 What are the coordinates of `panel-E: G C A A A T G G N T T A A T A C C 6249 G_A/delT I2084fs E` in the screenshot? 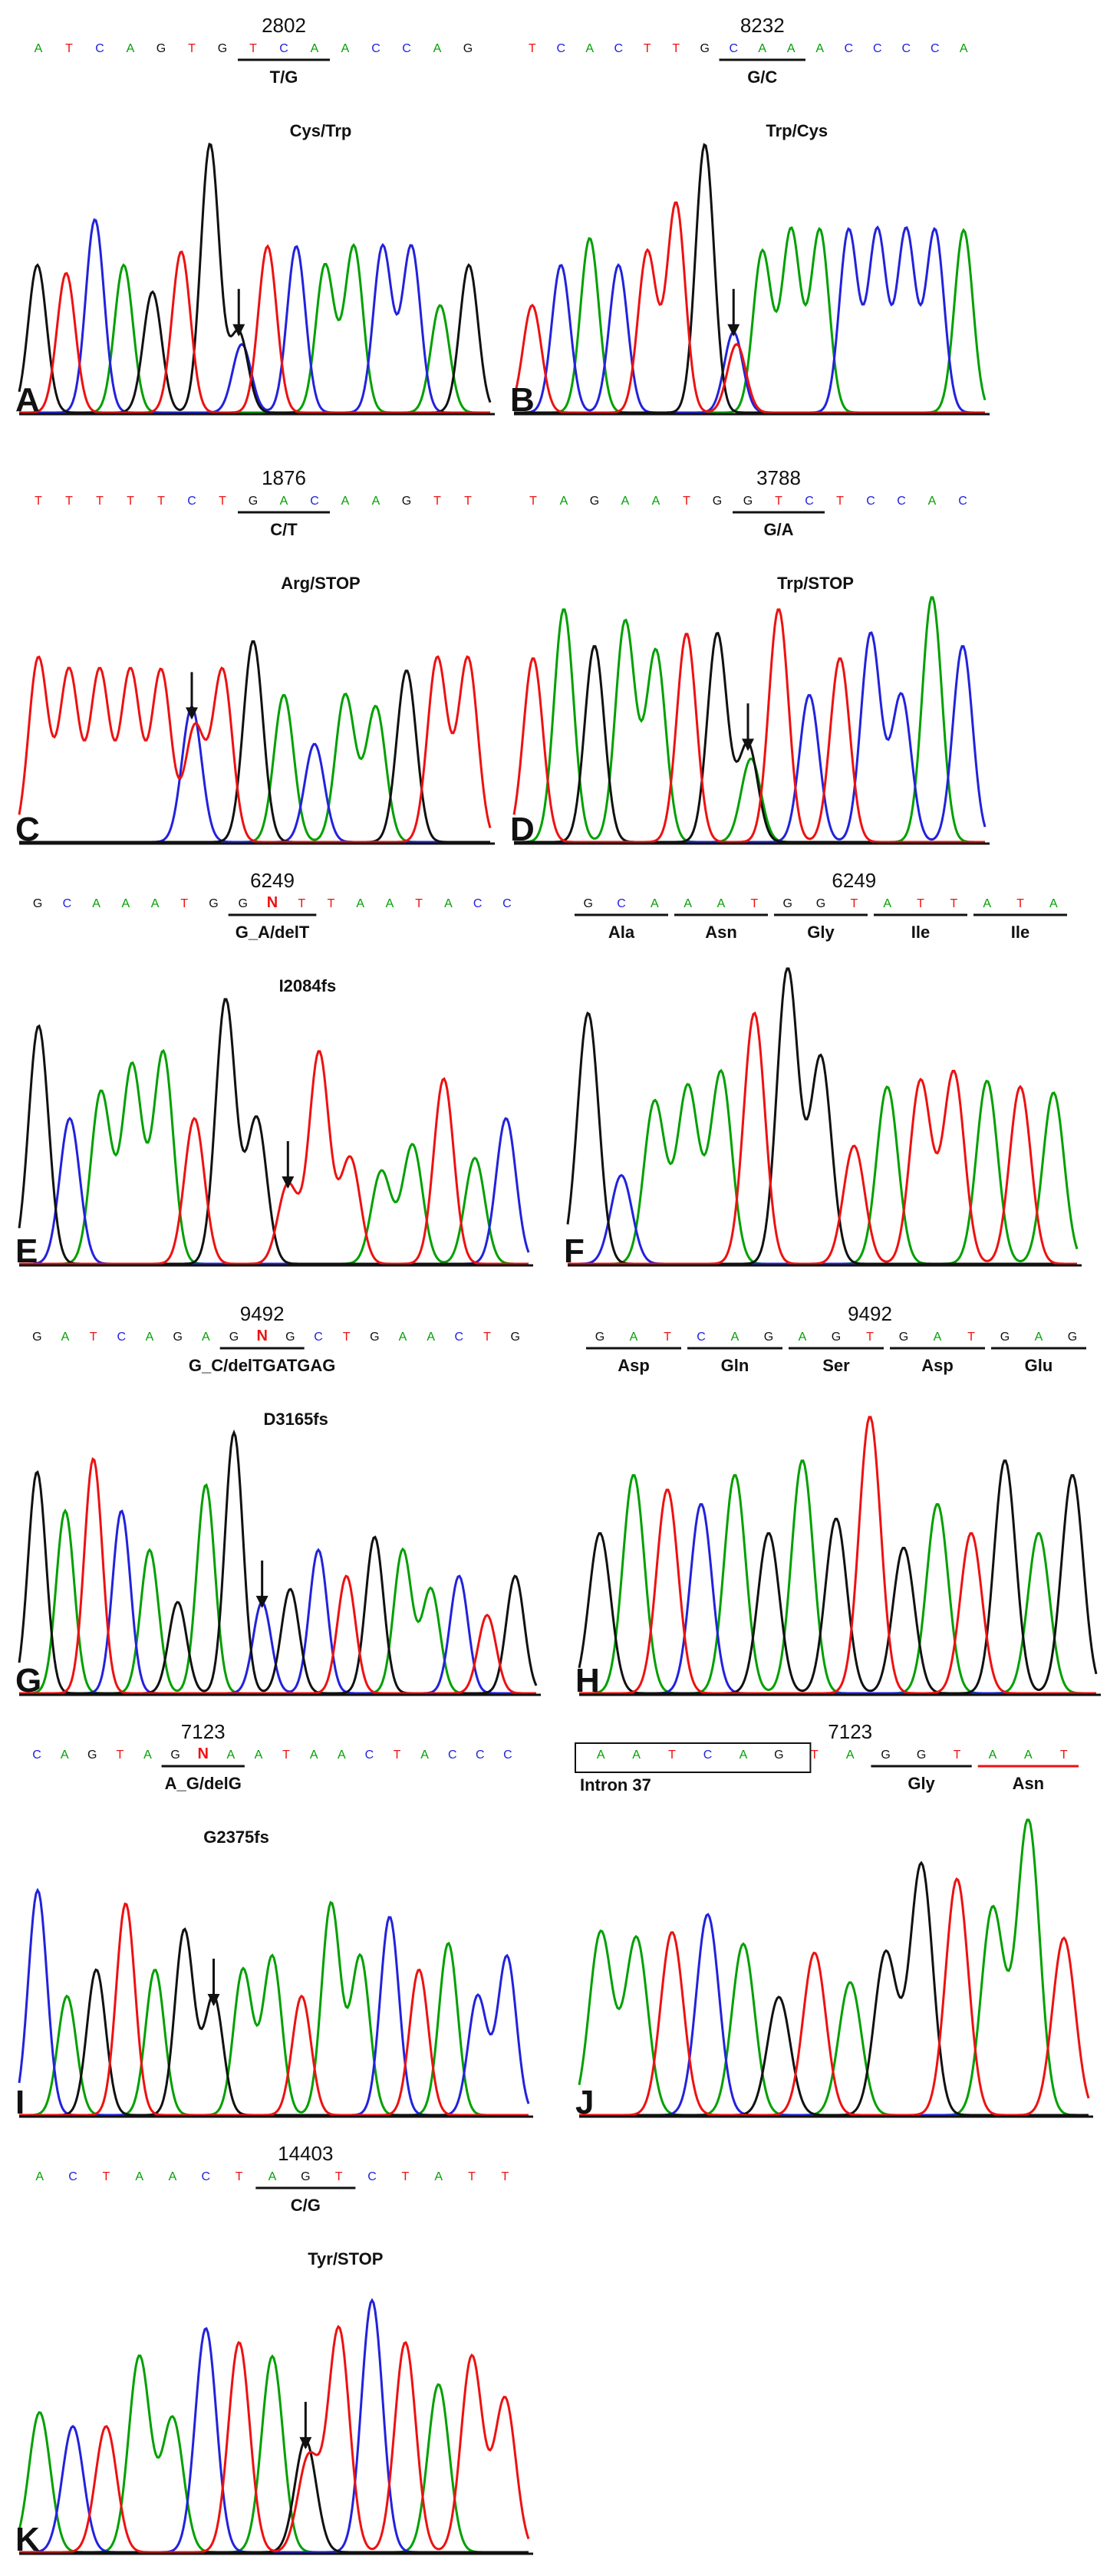 It's located at (274, 1069).